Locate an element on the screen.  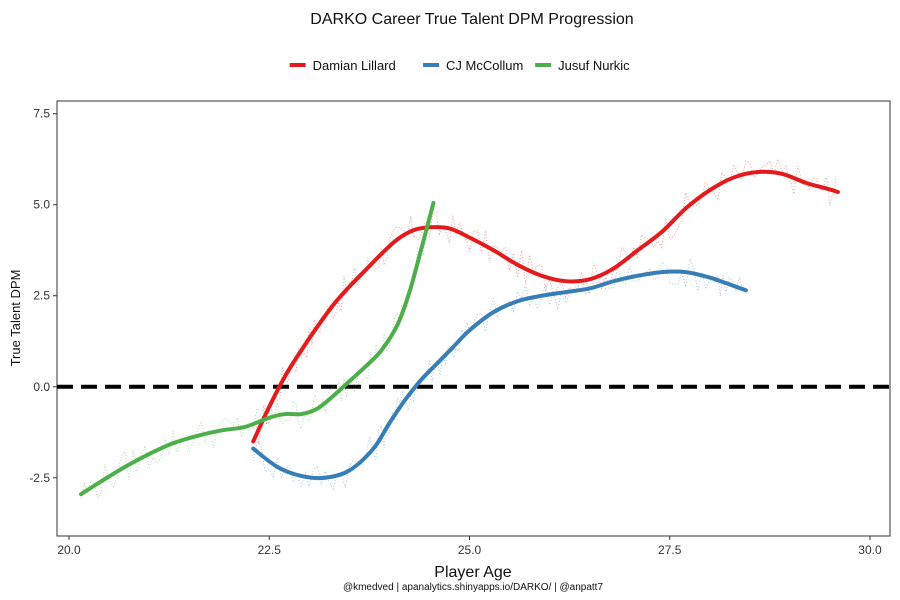
y-tick-label: 2.5 is located at coordinates (41, 296).